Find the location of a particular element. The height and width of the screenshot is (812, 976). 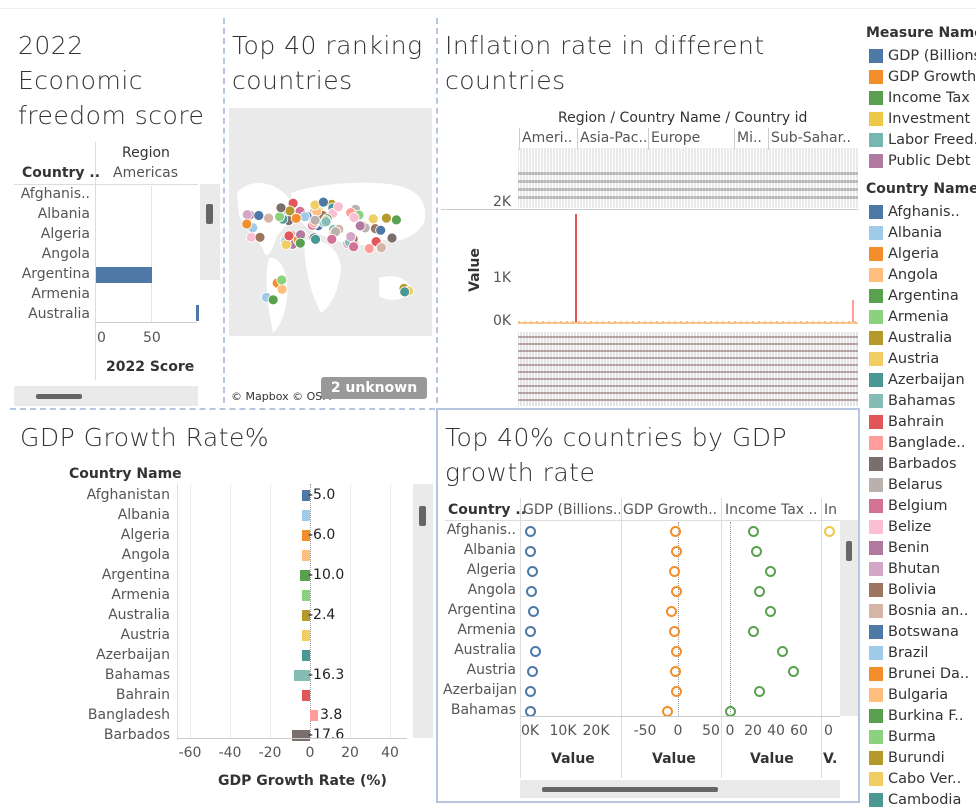

legend-label: Afghanis.. is located at coordinates (924, 212).